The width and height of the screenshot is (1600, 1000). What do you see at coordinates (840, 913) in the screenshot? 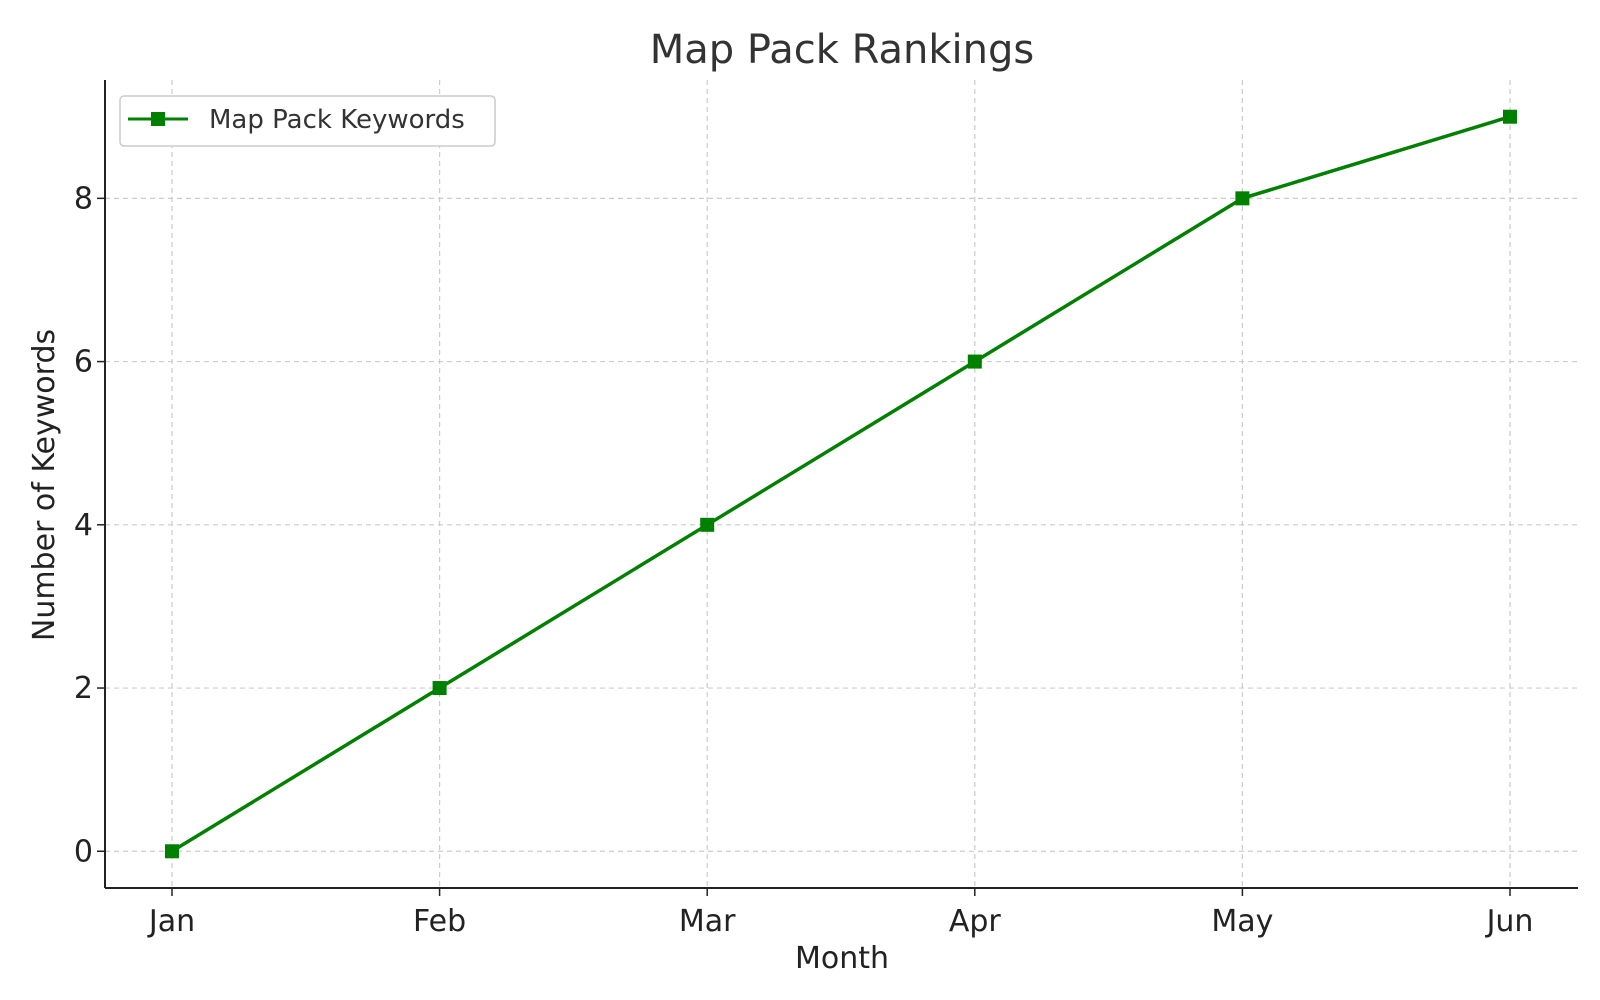
I see `x-ticks: Jan Feb Mar Apr May Jun` at bounding box center [840, 913].